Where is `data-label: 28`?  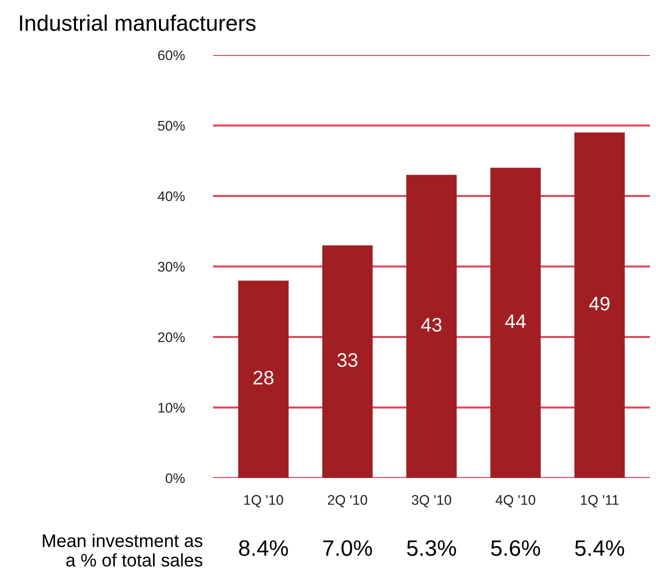 data-label: 28 is located at coordinates (264, 377).